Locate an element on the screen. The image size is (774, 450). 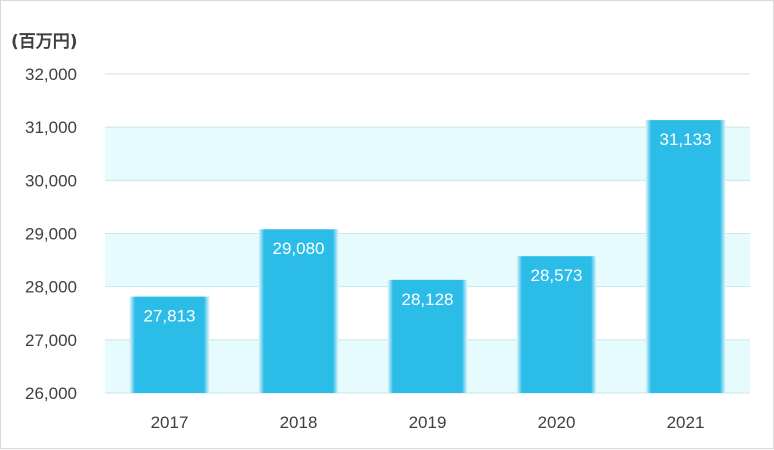
x-tick-label: 2018 is located at coordinates (299, 422).